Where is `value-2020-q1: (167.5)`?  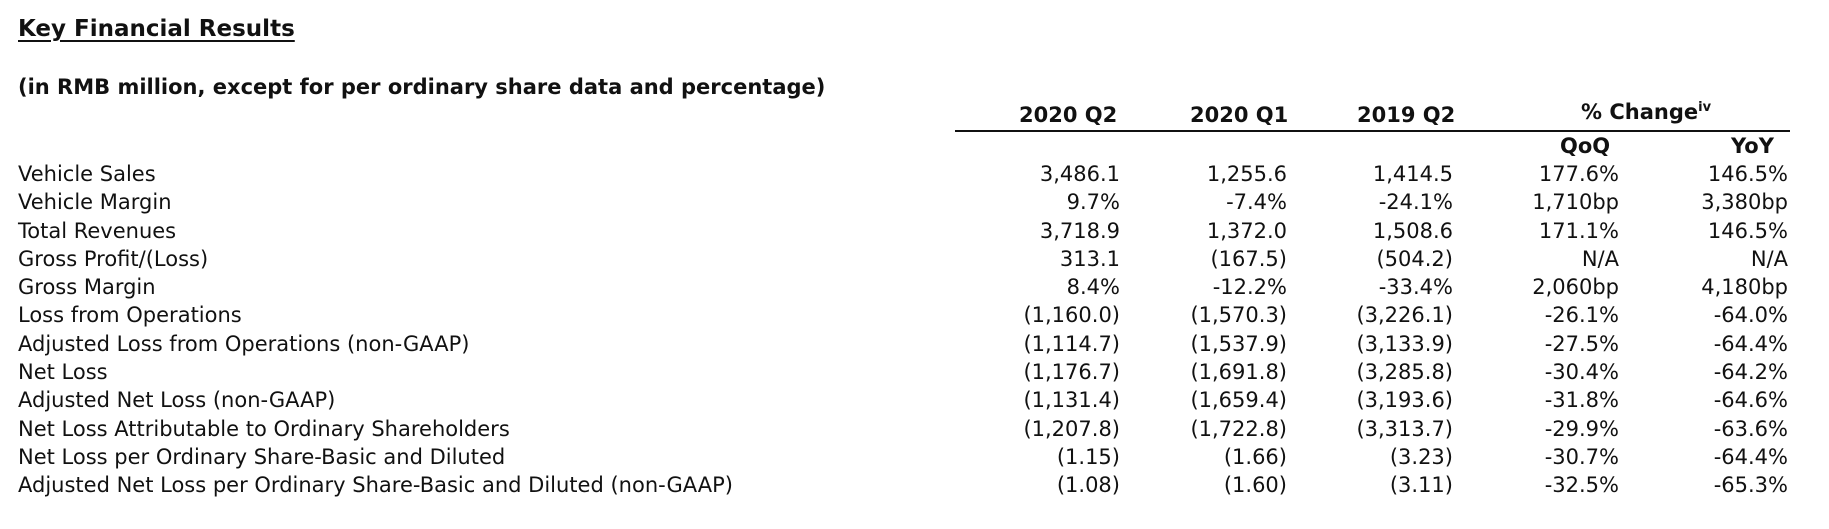 value-2020-q1: (167.5) is located at coordinates (1248, 258).